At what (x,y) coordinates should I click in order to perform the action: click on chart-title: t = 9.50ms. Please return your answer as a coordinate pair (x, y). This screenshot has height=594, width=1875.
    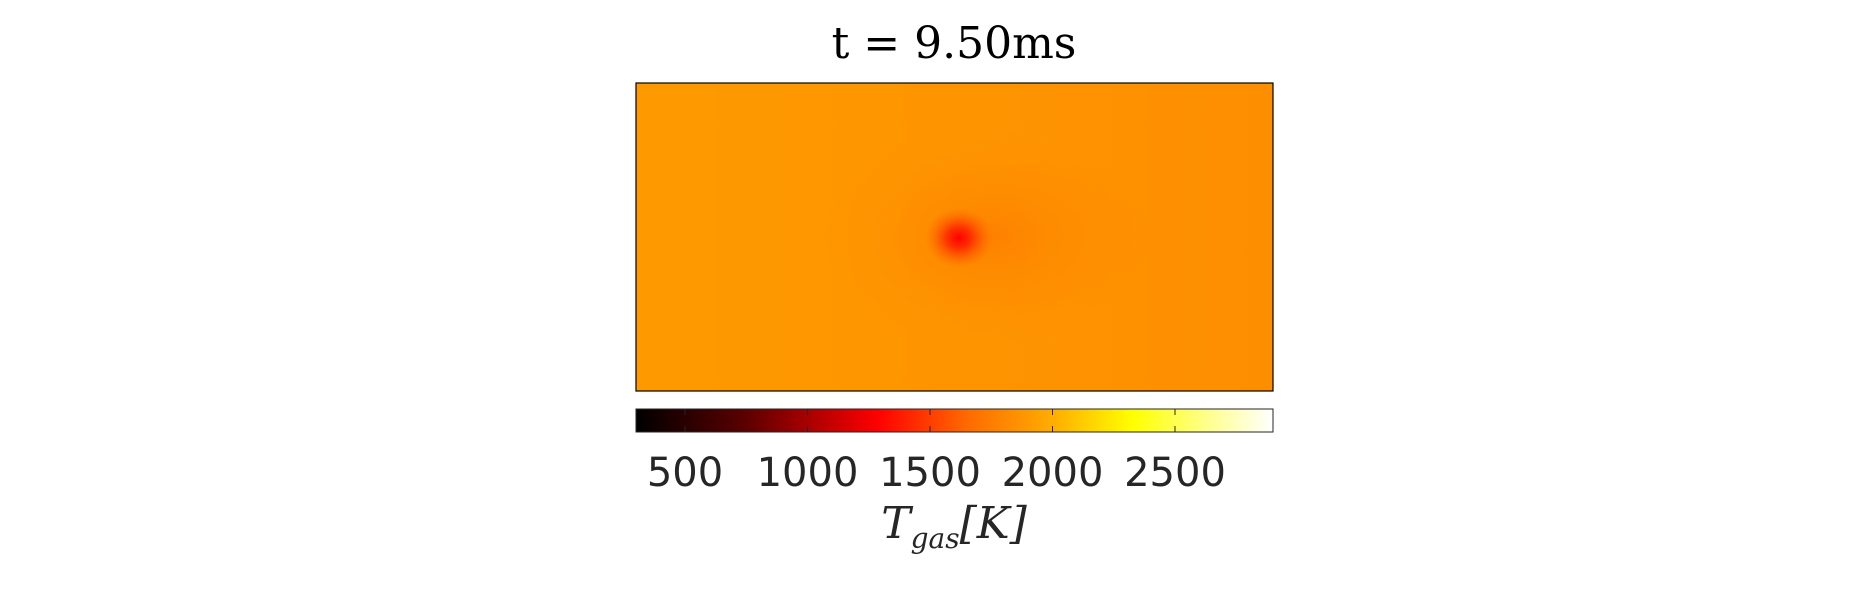
    Looking at the image, I should click on (954, 43).